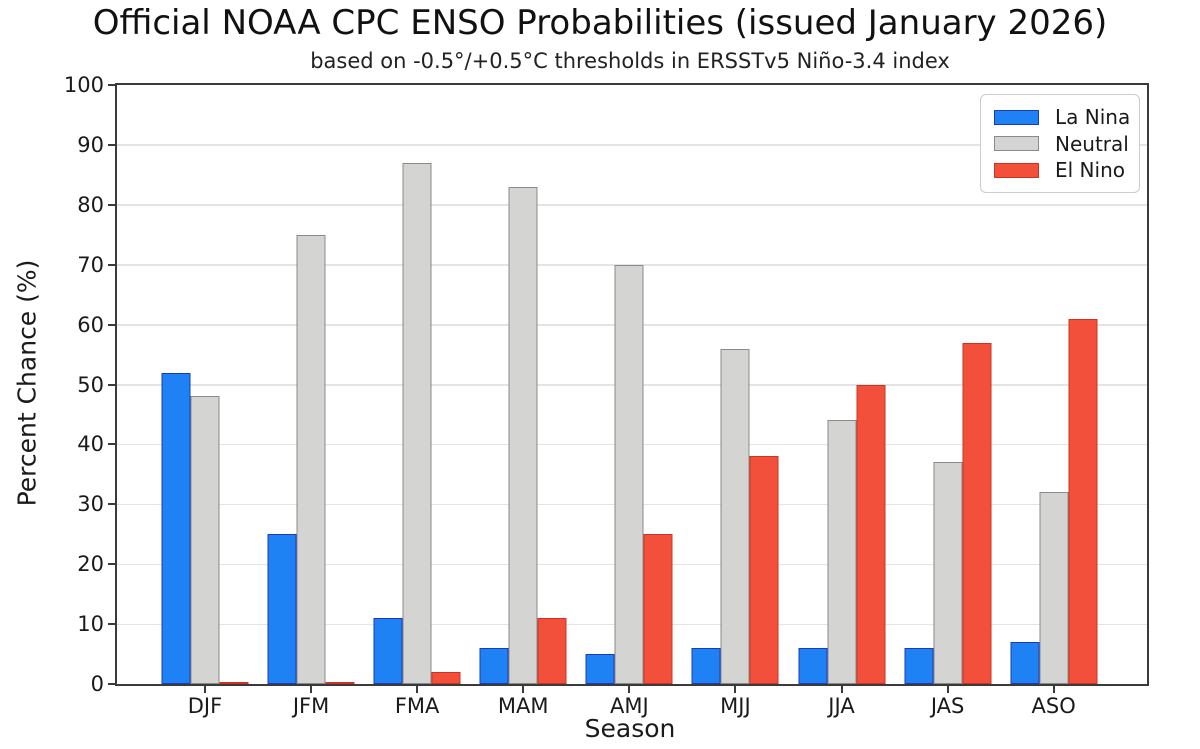 The height and width of the screenshot is (749, 1200). I want to click on legend-item-neutral: Neutral, so click(1061, 143).